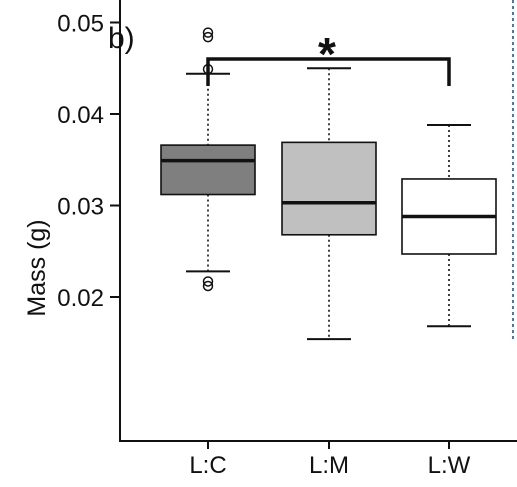 The image size is (517, 487). I want to click on y-tick-label: 0.02, so click(80, 298).